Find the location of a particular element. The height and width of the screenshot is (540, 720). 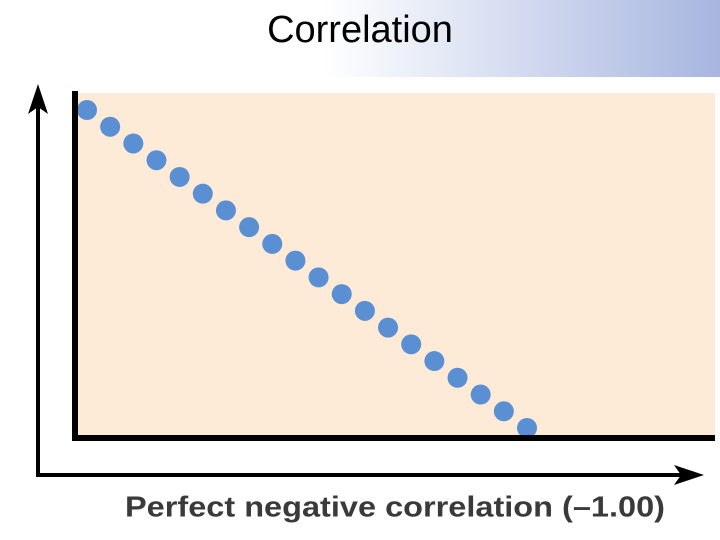

y-arrowhead is located at coordinates (38, 99).